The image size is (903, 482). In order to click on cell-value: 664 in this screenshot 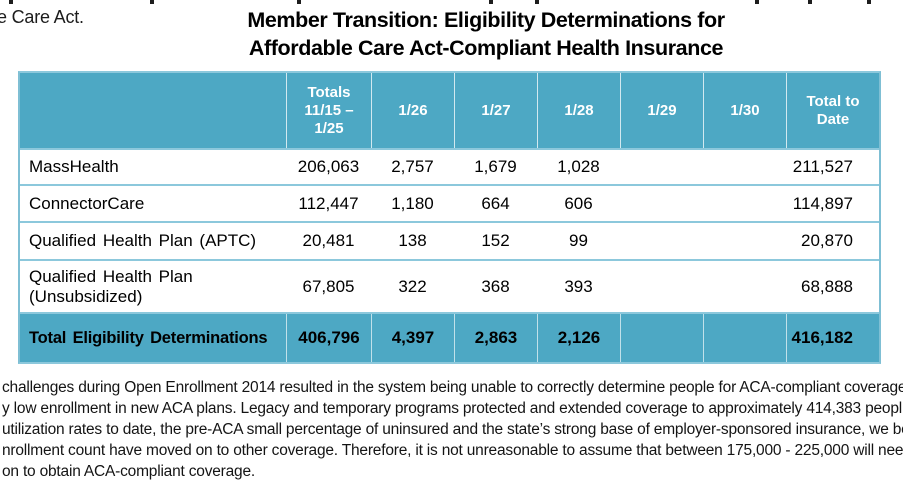, I will do `click(495, 203)`.